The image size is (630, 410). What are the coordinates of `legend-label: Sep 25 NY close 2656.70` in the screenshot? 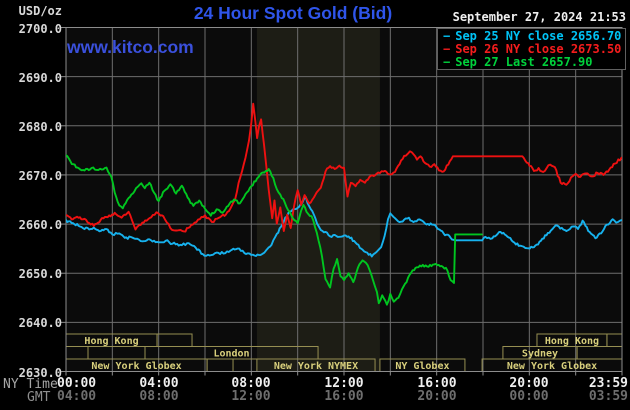 It's located at (538, 36).